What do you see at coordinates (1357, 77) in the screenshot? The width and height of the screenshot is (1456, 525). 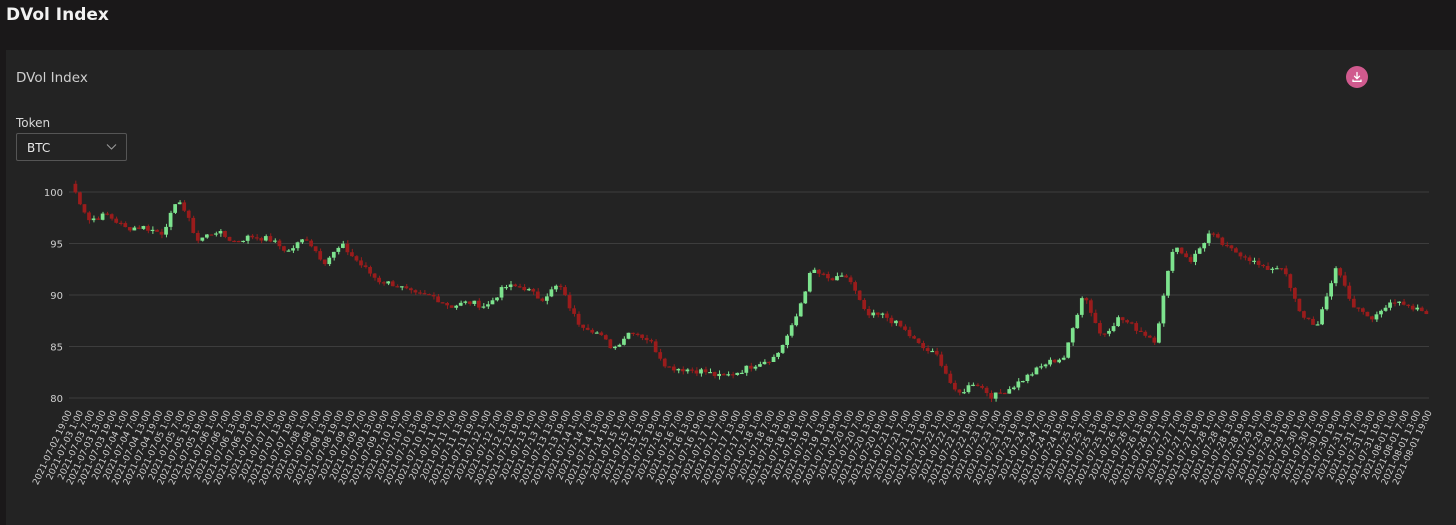 I see `download-button` at bounding box center [1357, 77].